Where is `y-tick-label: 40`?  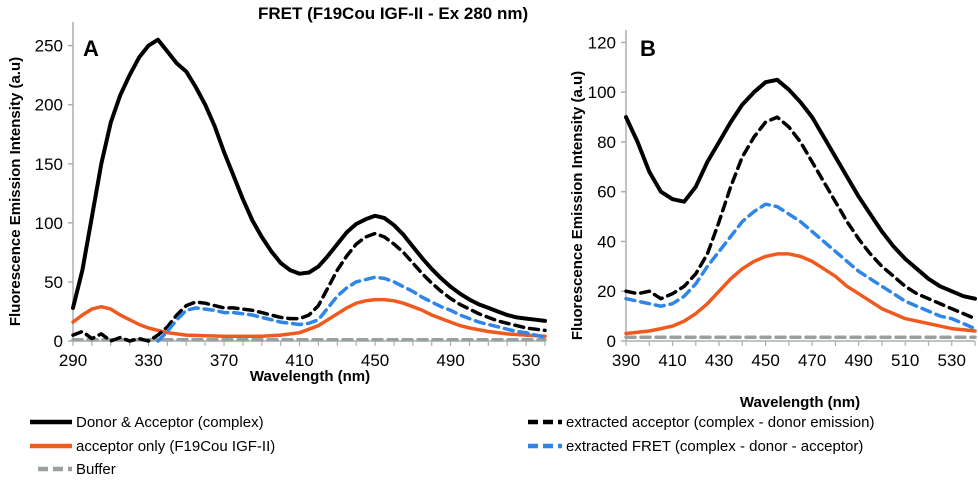
y-tick-label: 40 is located at coordinates (606, 241).